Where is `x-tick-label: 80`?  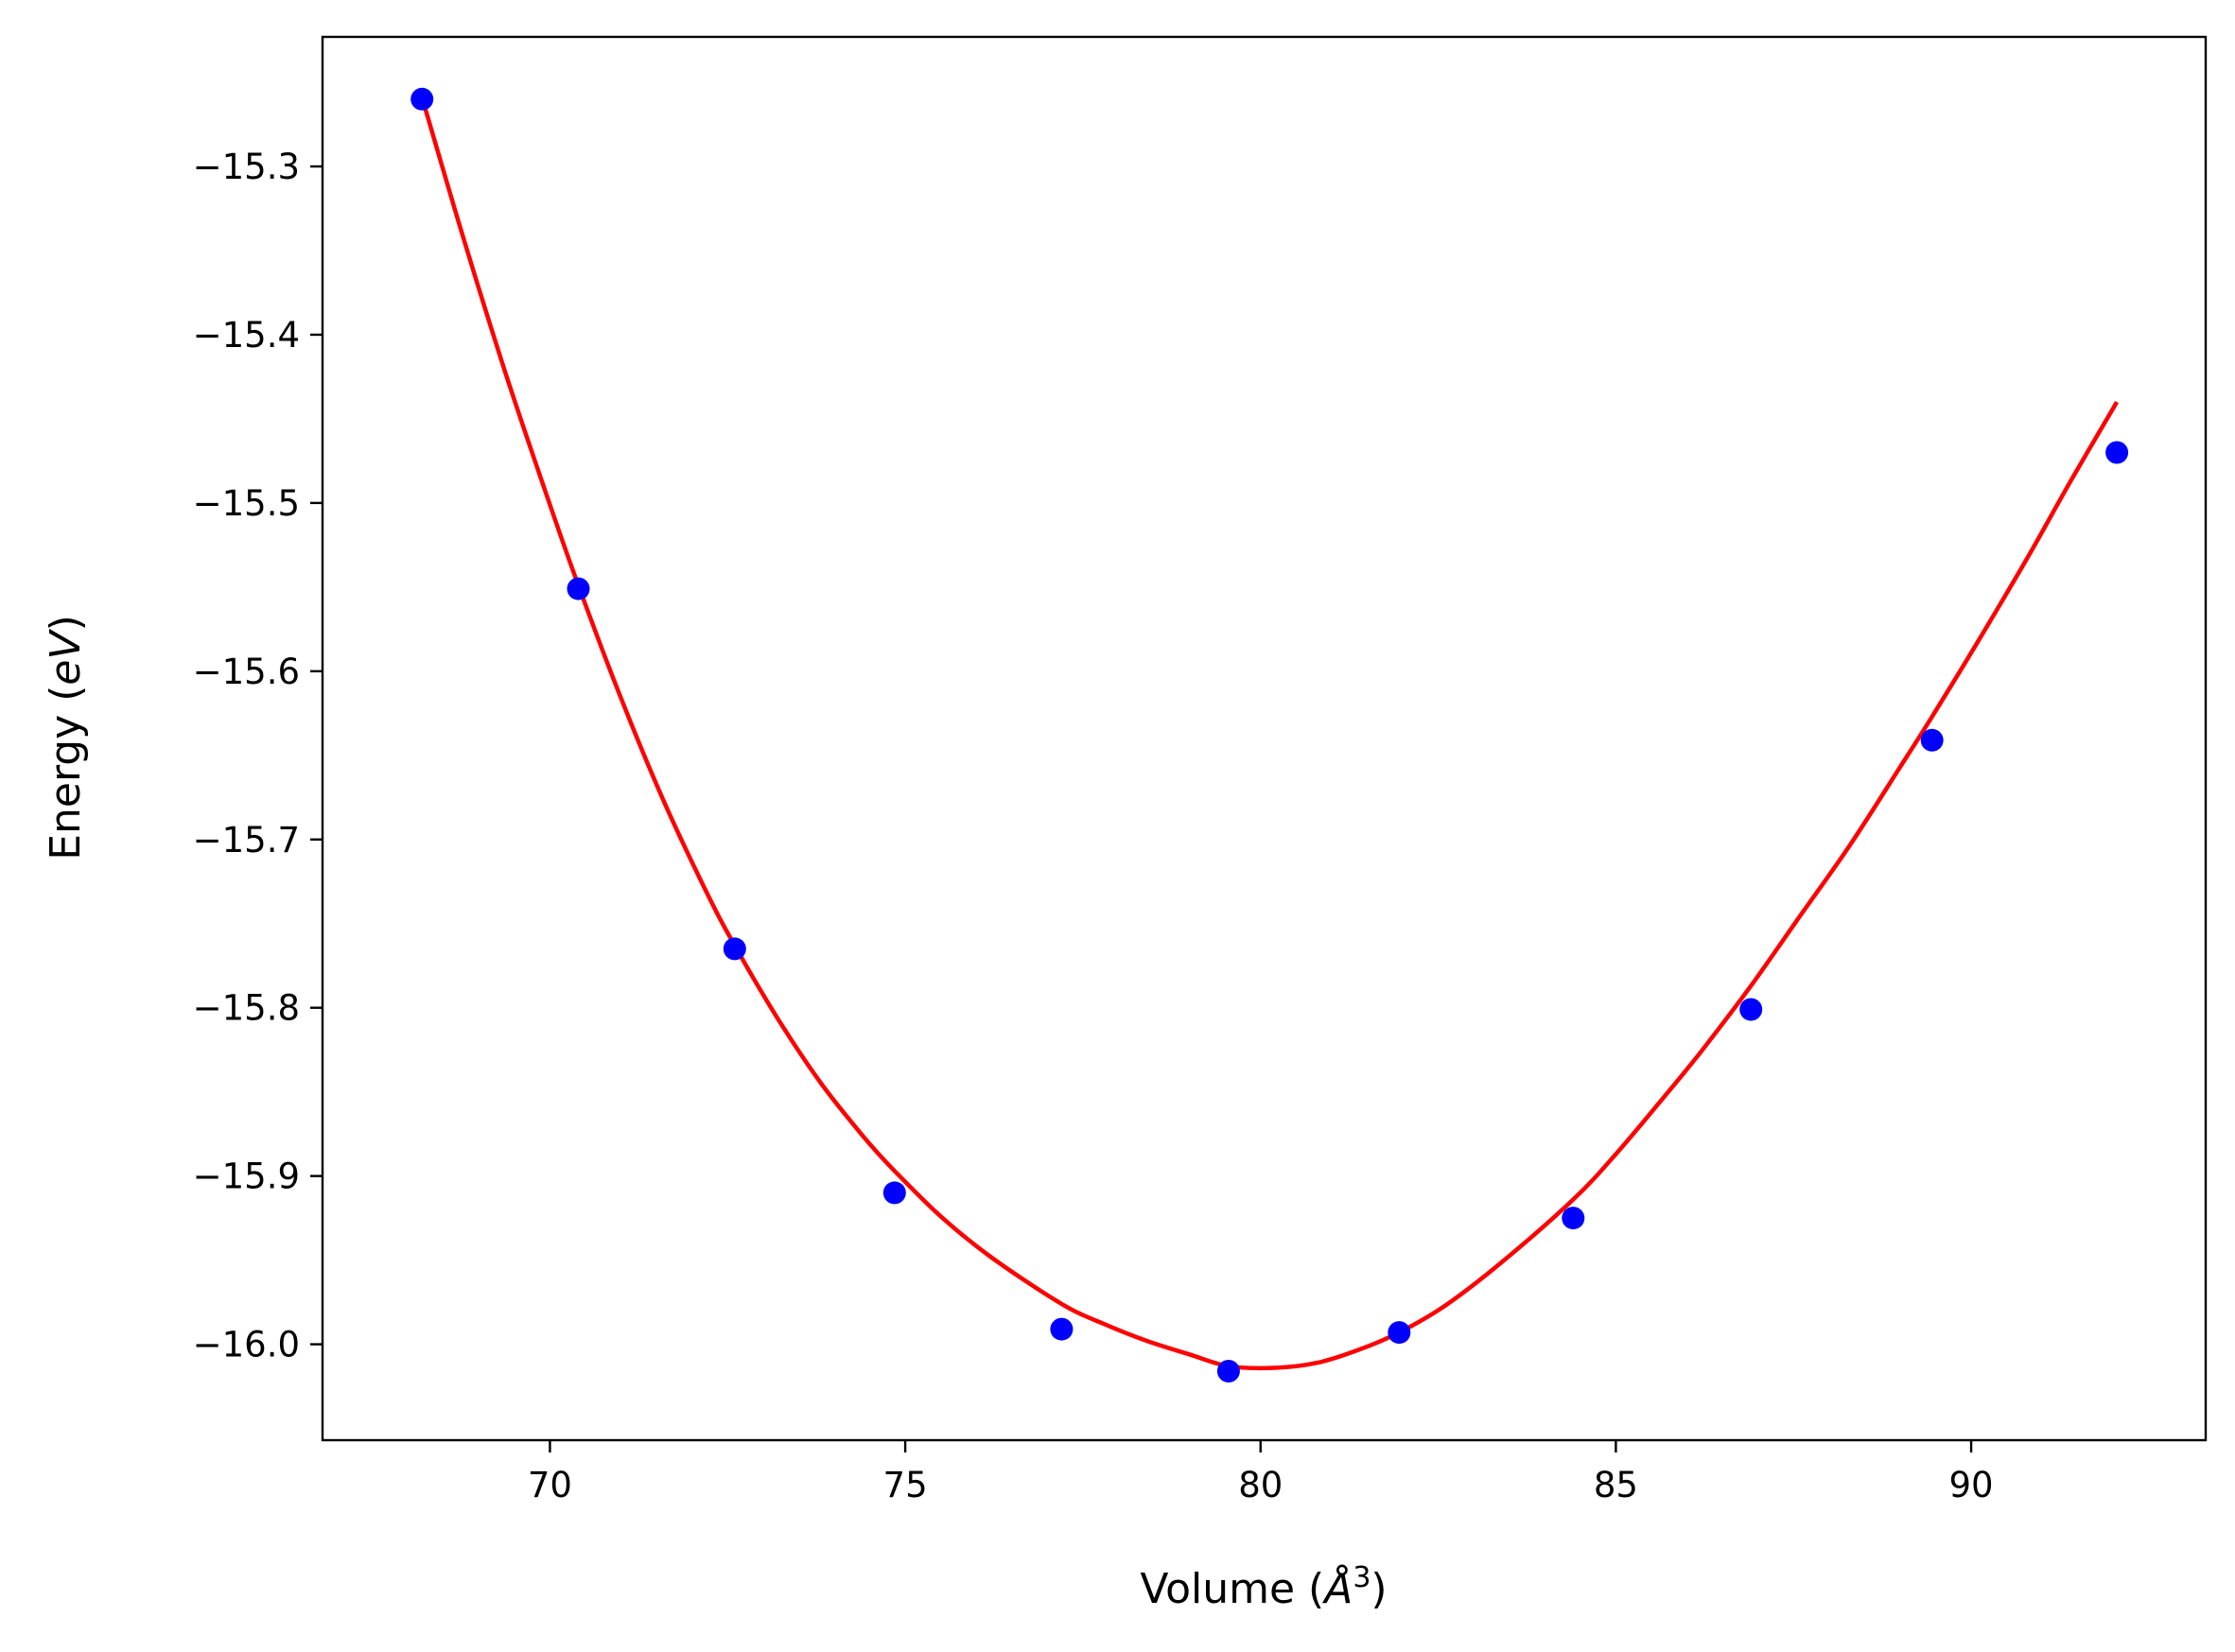
x-tick-label: 80 is located at coordinates (1260, 1485).